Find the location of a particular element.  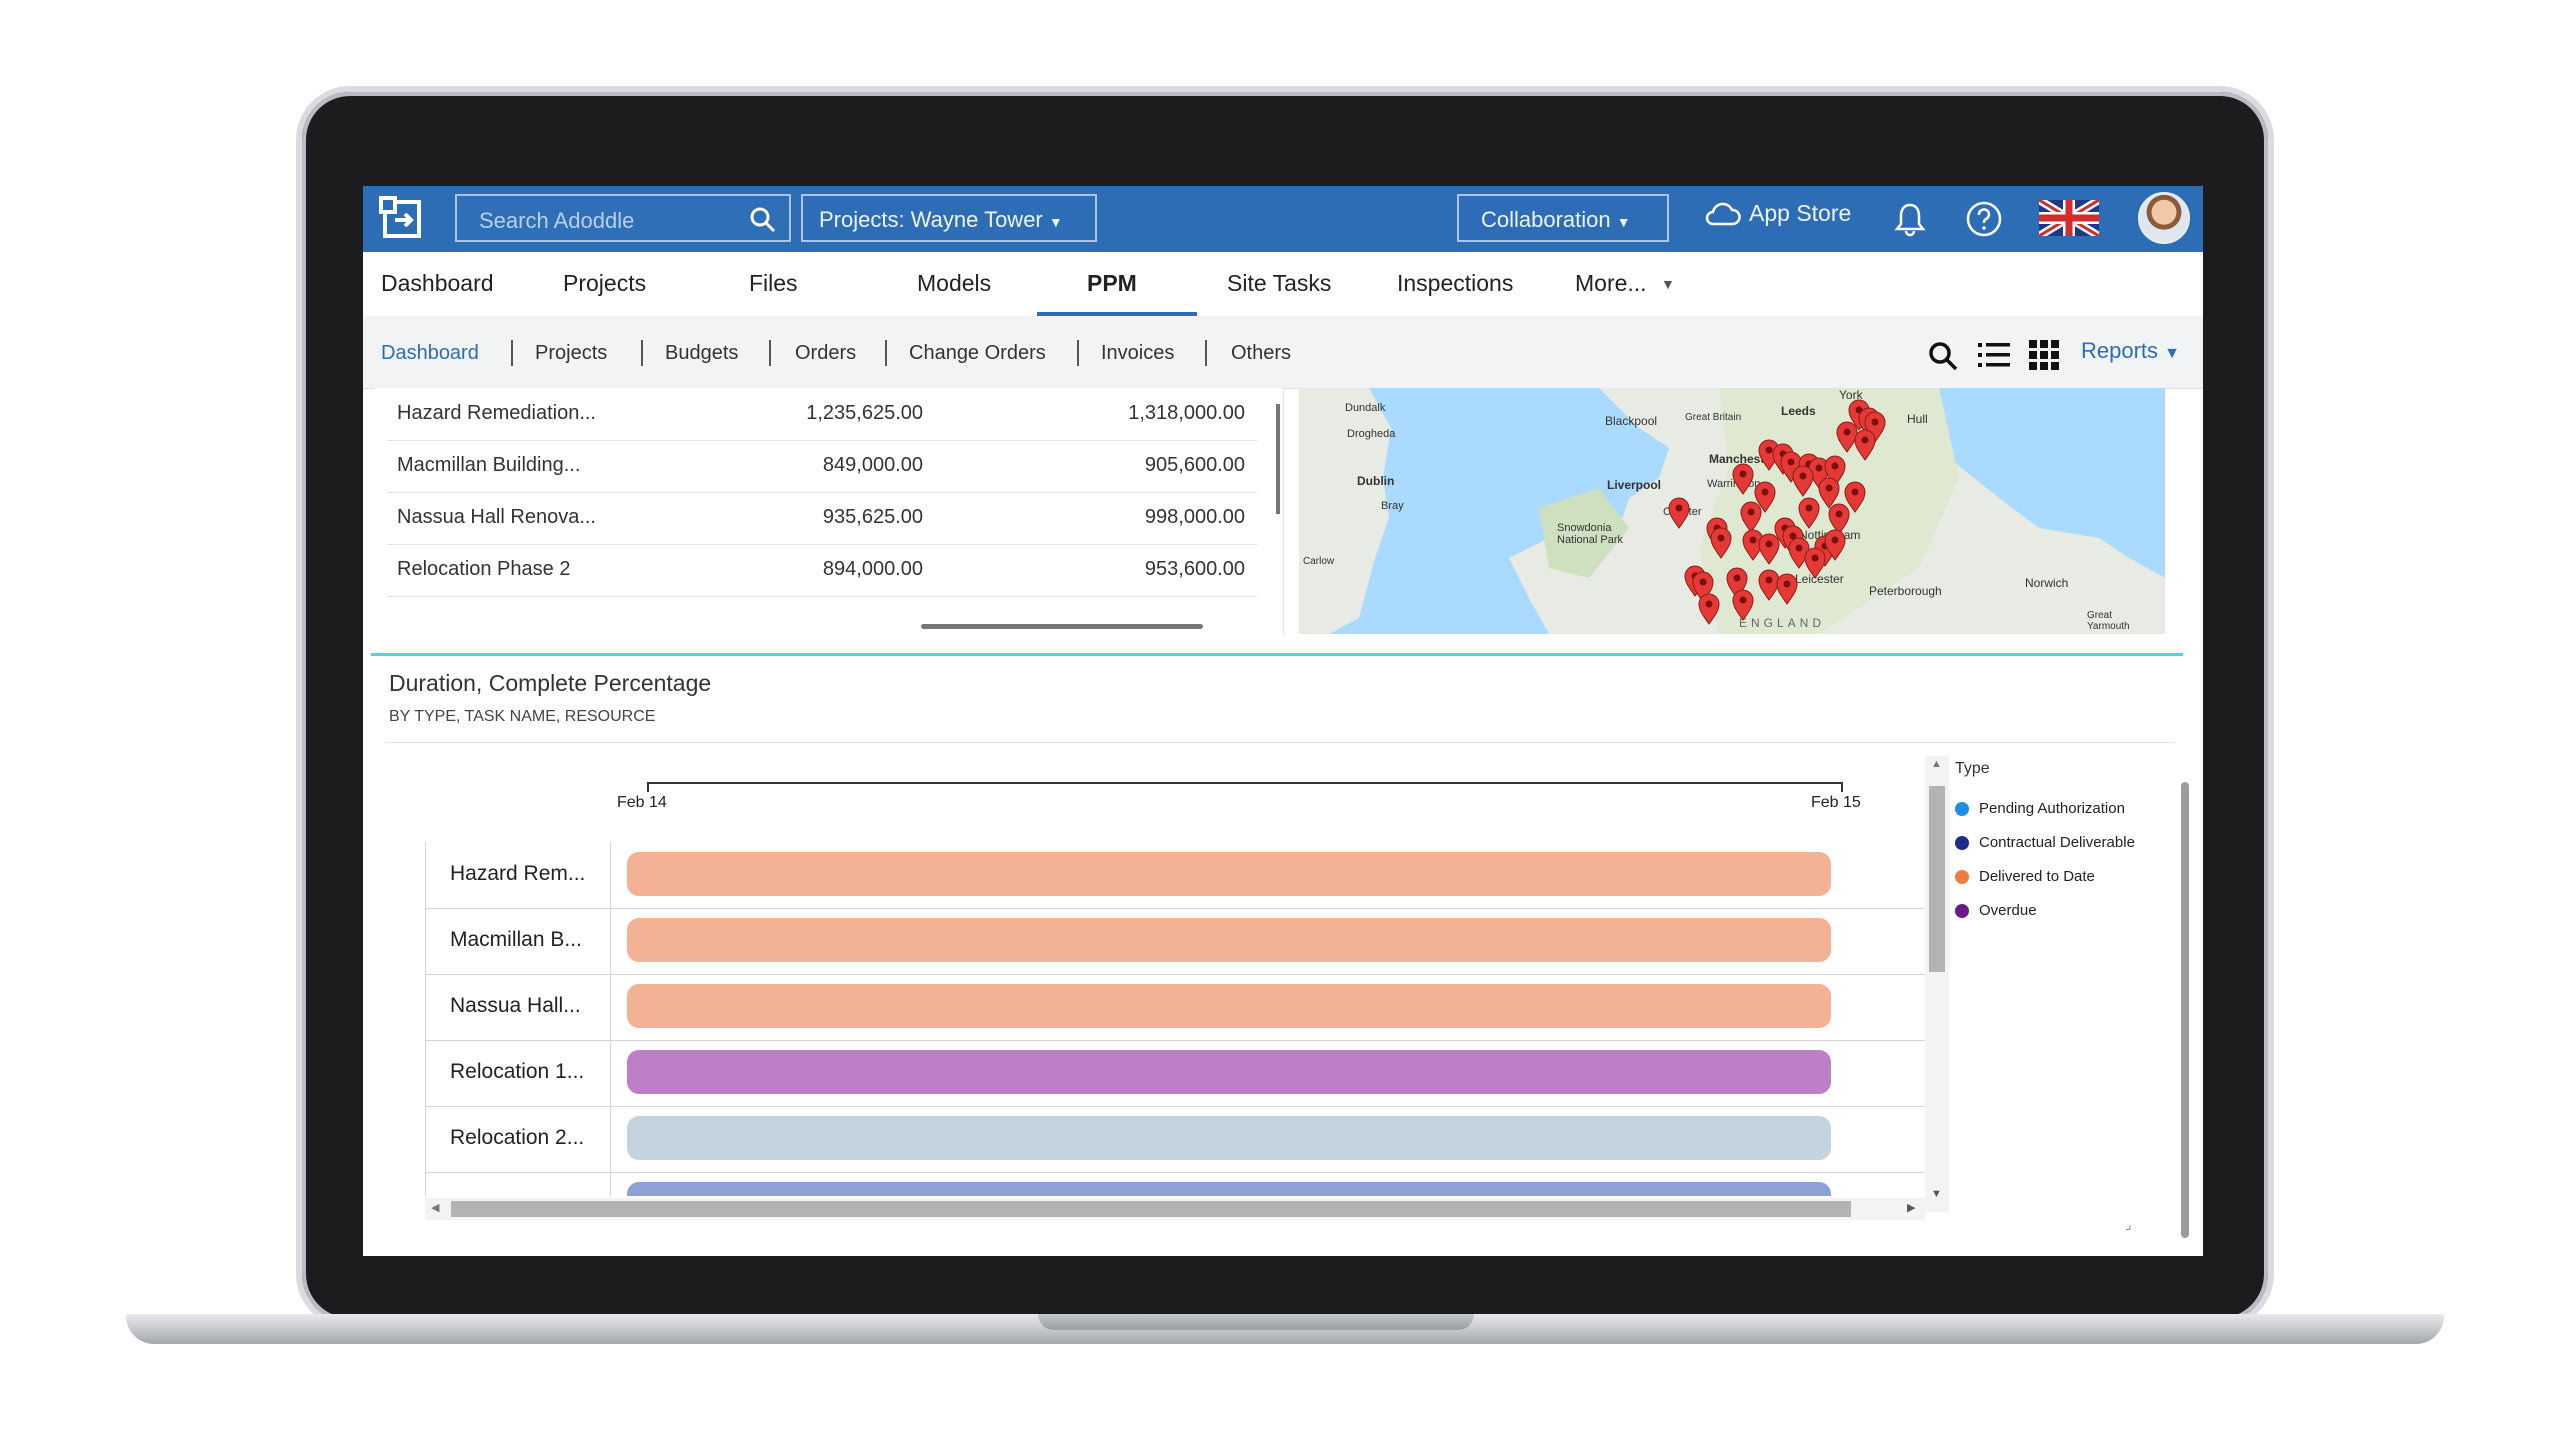

subnav-projects: Projects is located at coordinates (571, 353).